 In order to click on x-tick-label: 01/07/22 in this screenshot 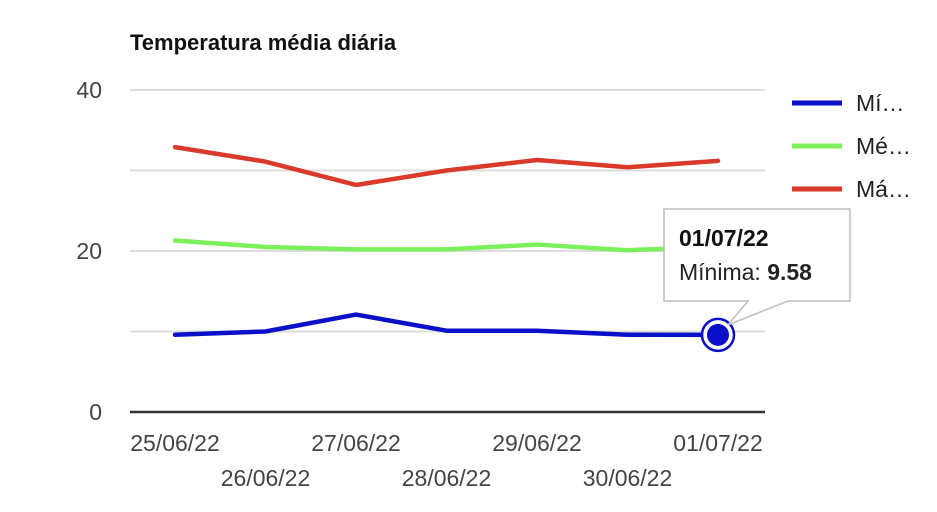, I will do `click(718, 443)`.